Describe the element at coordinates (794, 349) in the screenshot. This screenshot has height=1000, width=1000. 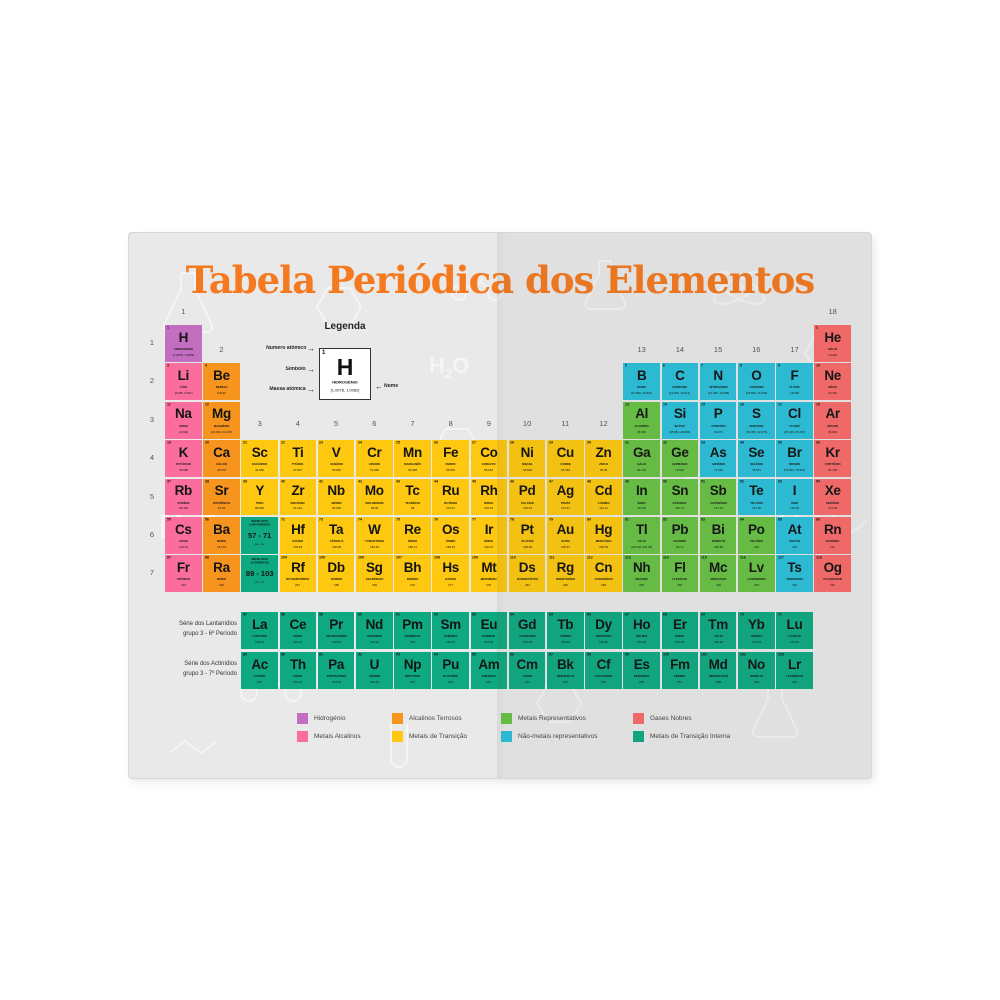
I see `group-label-17: 17` at that location.